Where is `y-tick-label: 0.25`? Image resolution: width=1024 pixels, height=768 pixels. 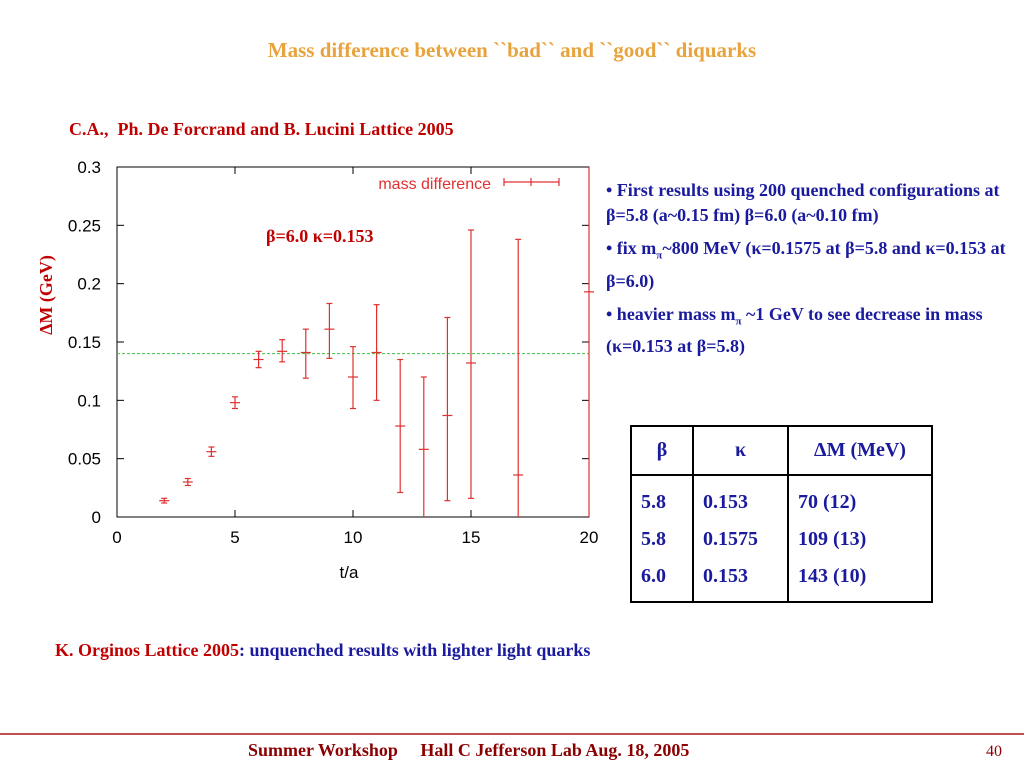 y-tick-label: 0.25 is located at coordinates (84, 225).